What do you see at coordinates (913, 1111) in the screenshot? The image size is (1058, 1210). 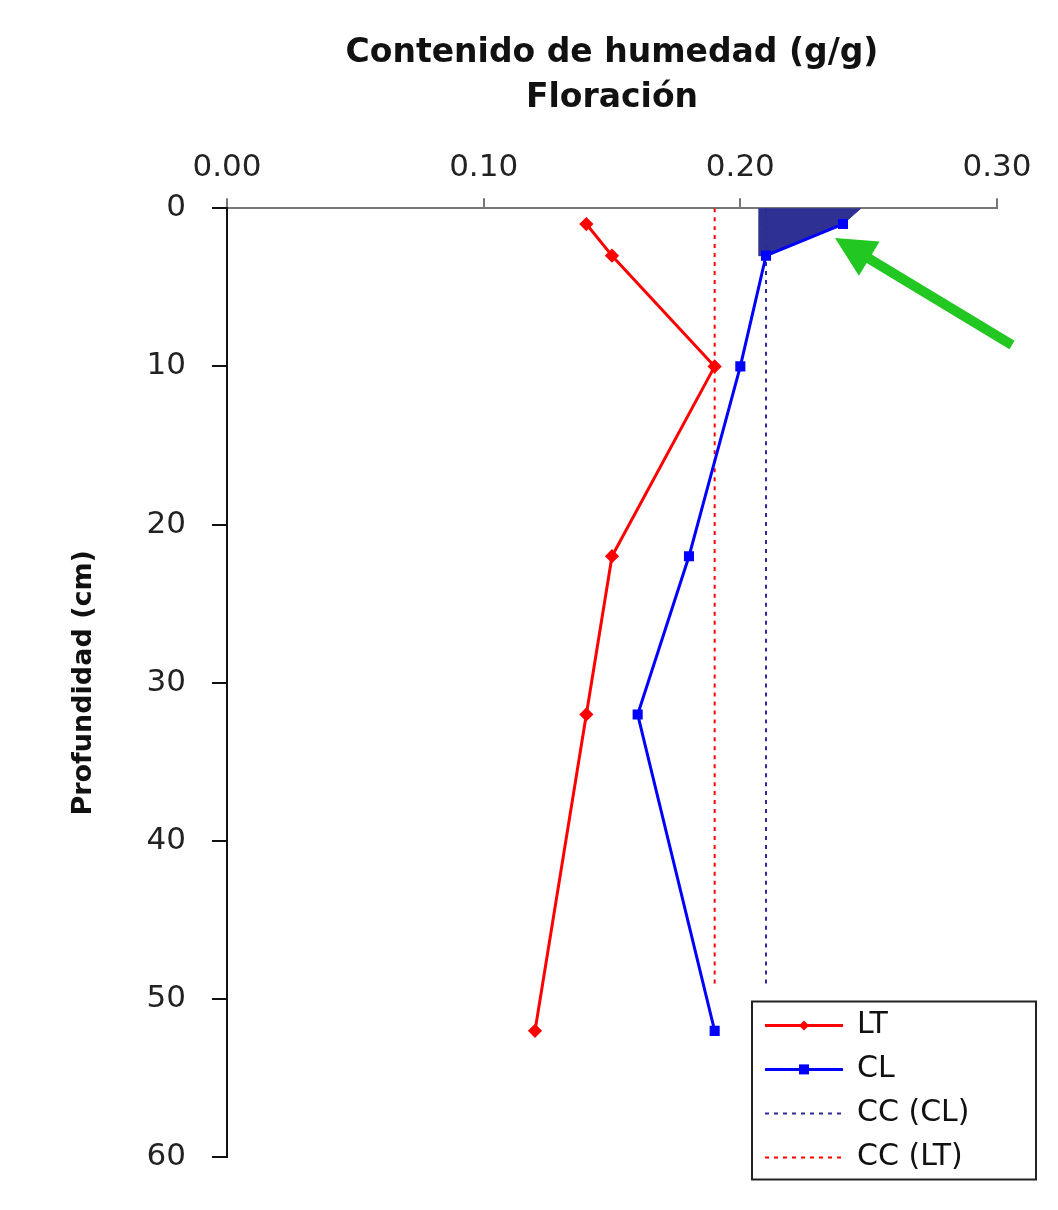 I see `legend-label: CC (CL)` at bounding box center [913, 1111].